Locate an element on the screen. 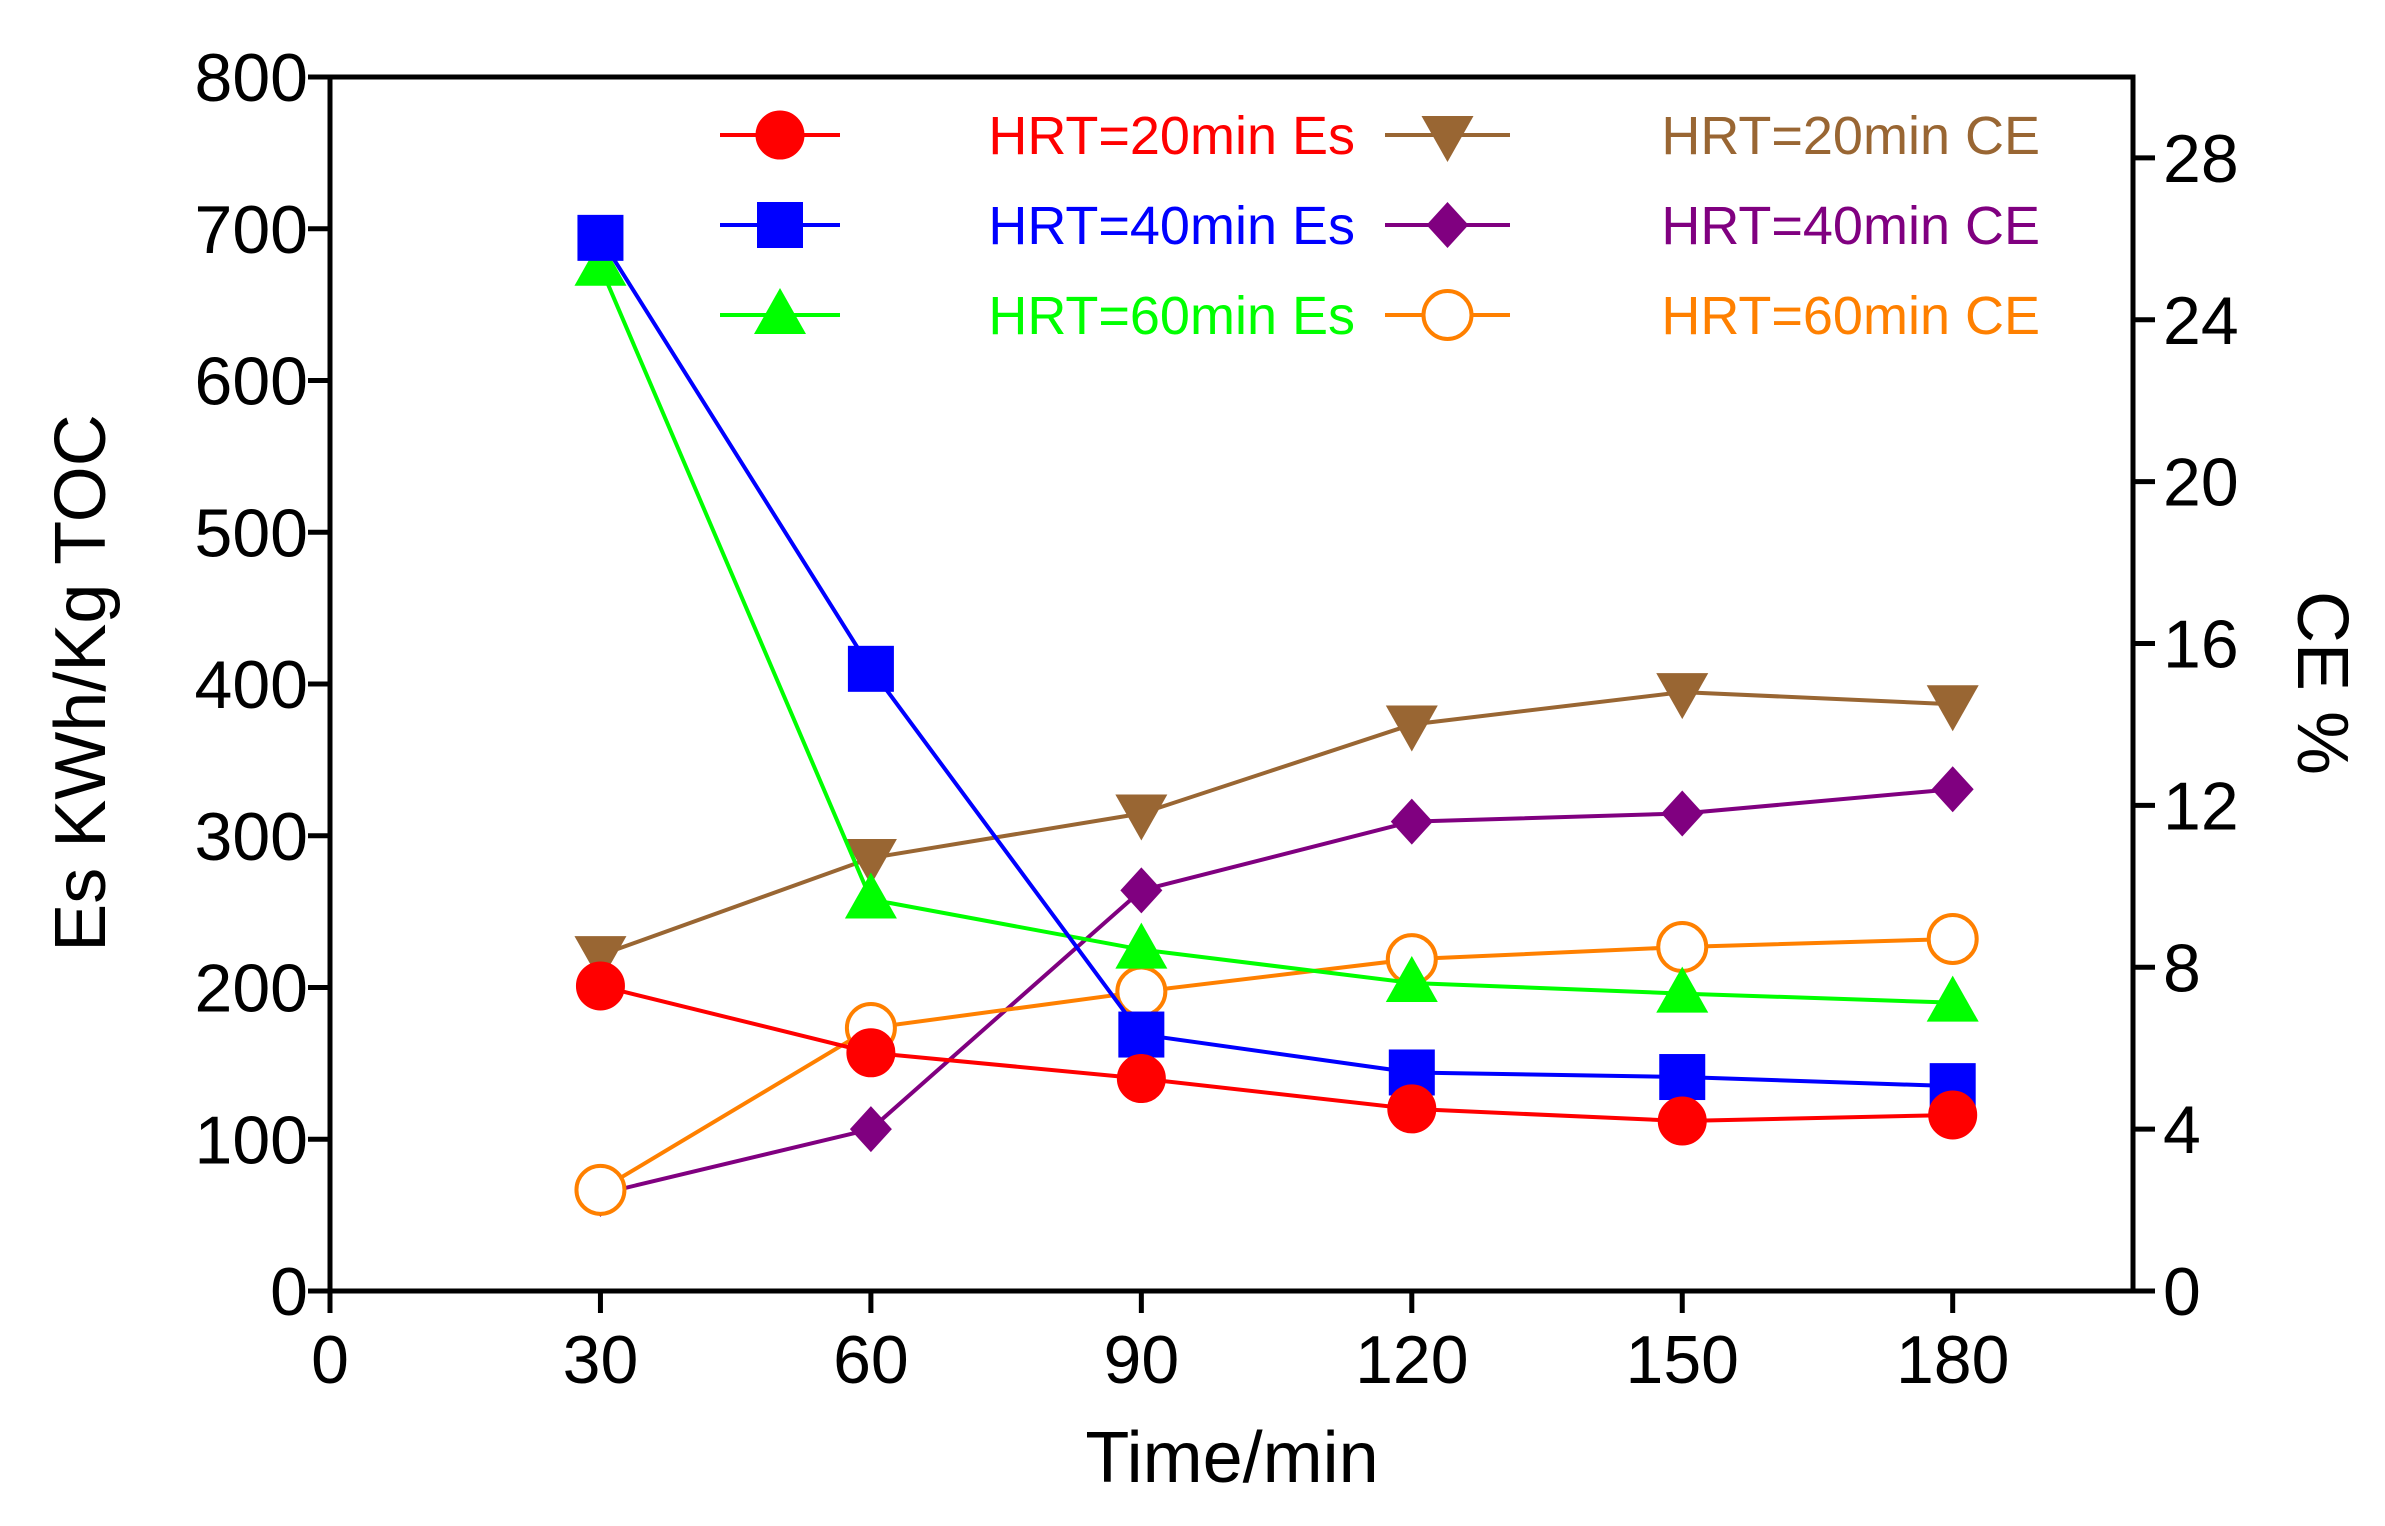 The image size is (2385, 1526). x-tick-label: 120 is located at coordinates (1411, 1360).